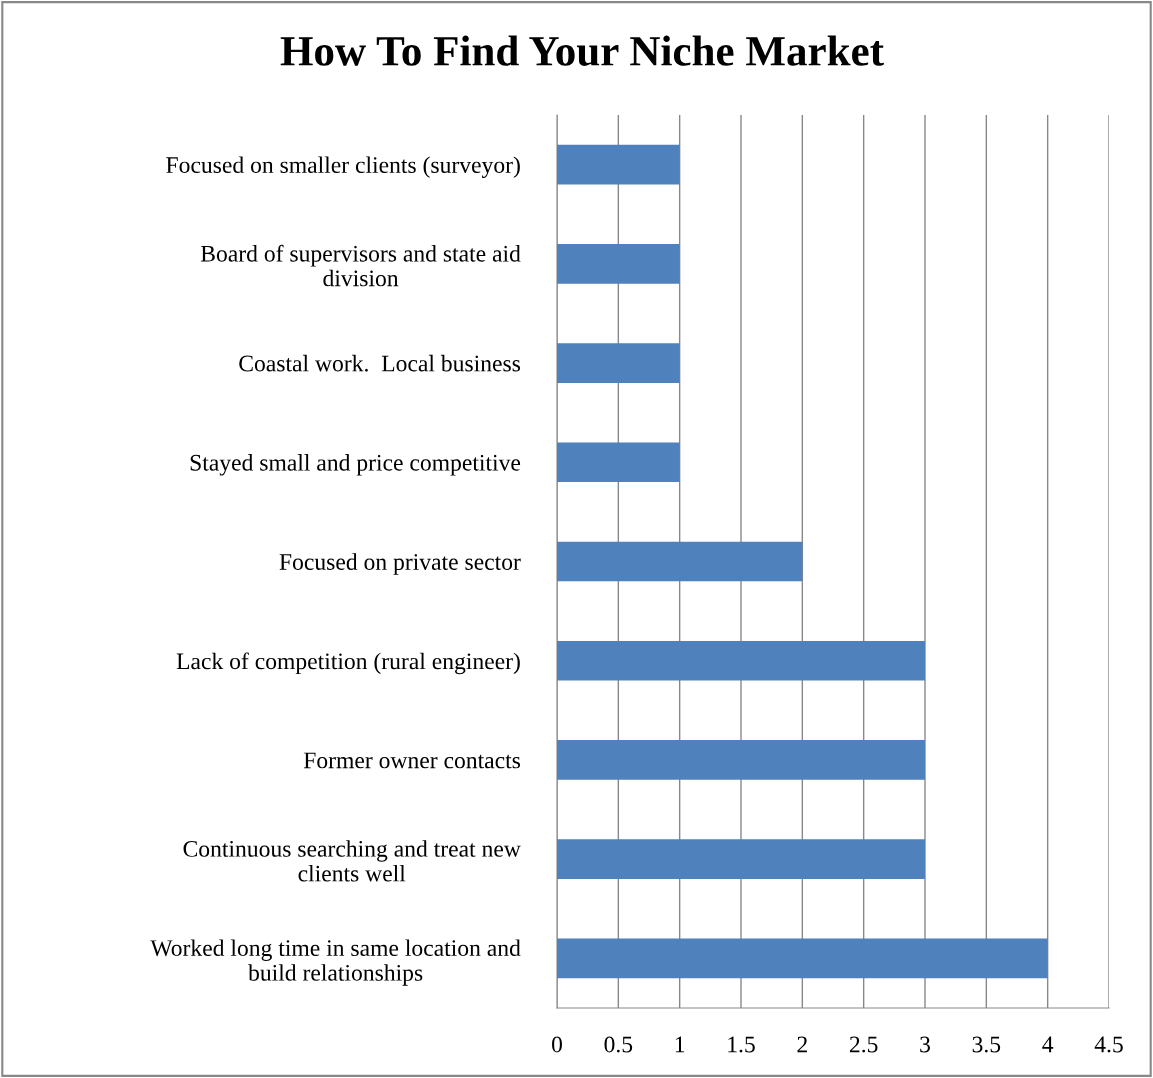 Image resolution: width=1153 pixels, height=1078 pixels. What do you see at coordinates (863, 1044) in the screenshot?
I see `x-tick-label: 2.5` at bounding box center [863, 1044].